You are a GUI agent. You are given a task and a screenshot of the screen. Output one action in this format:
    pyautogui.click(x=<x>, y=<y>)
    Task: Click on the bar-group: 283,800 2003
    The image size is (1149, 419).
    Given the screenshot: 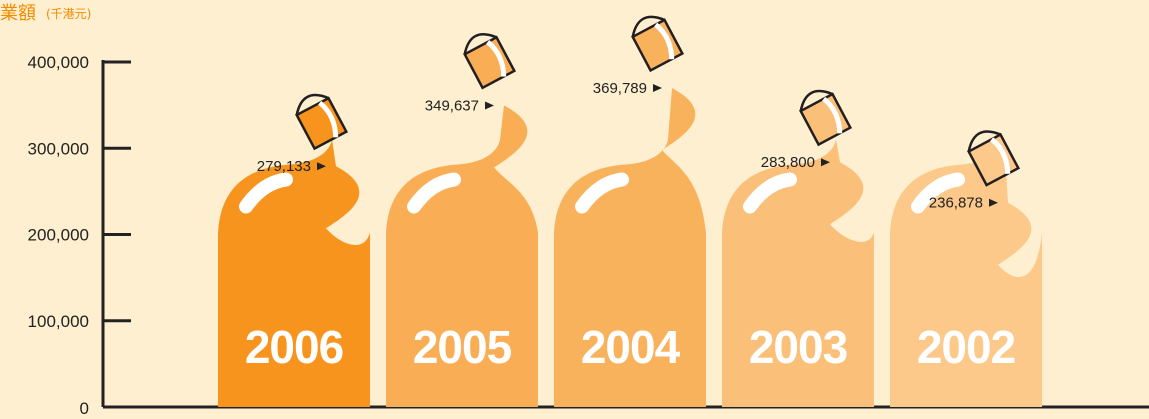 What is the action you would take?
    pyautogui.click(x=798, y=248)
    